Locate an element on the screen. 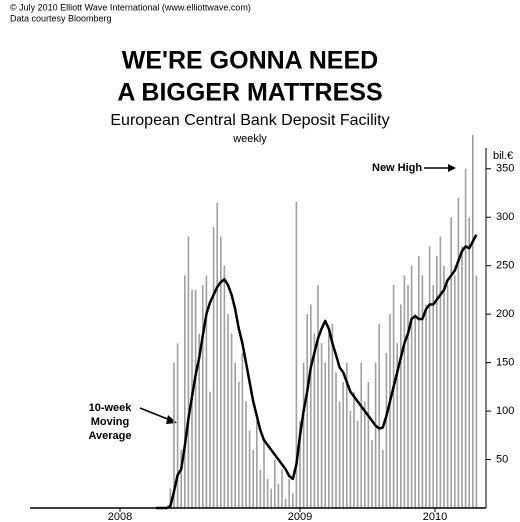 This screenshot has width=520, height=522. y-tick-label: 200 is located at coordinates (505, 314).